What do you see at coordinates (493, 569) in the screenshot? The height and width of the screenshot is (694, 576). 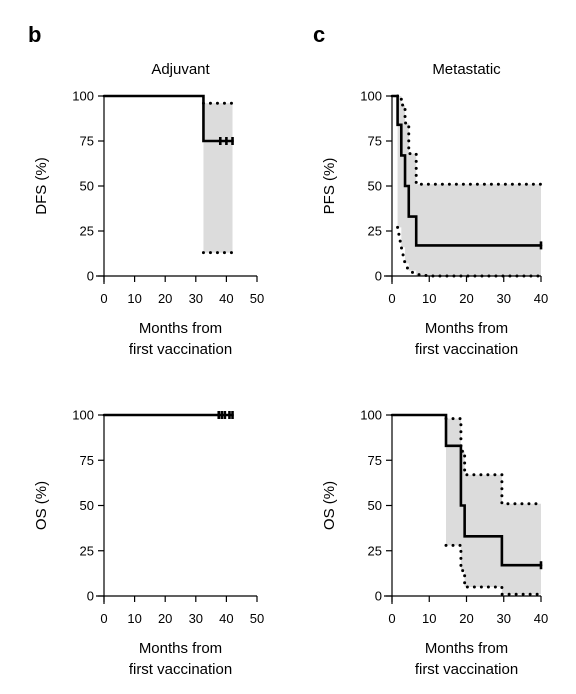 I see `metastatic-os-ci-lower-line` at bounding box center [493, 569].